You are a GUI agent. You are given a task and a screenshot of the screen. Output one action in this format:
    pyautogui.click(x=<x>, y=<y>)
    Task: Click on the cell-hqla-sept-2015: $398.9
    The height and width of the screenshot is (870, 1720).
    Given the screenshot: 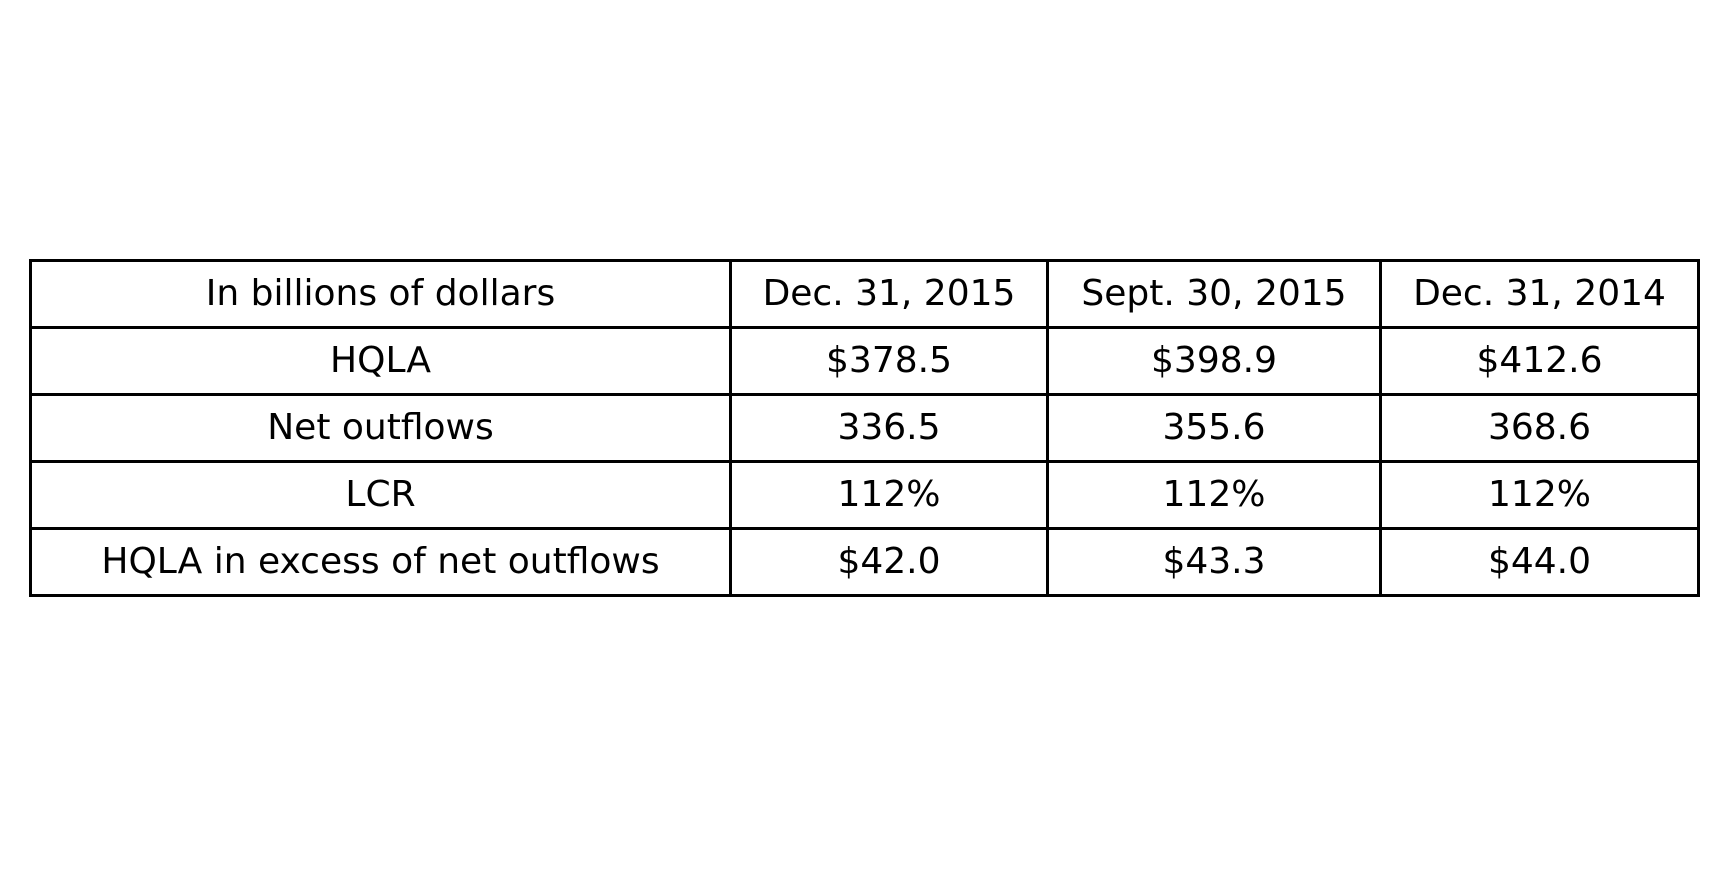 What is the action you would take?
    pyautogui.click(x=1214, y=361)
    